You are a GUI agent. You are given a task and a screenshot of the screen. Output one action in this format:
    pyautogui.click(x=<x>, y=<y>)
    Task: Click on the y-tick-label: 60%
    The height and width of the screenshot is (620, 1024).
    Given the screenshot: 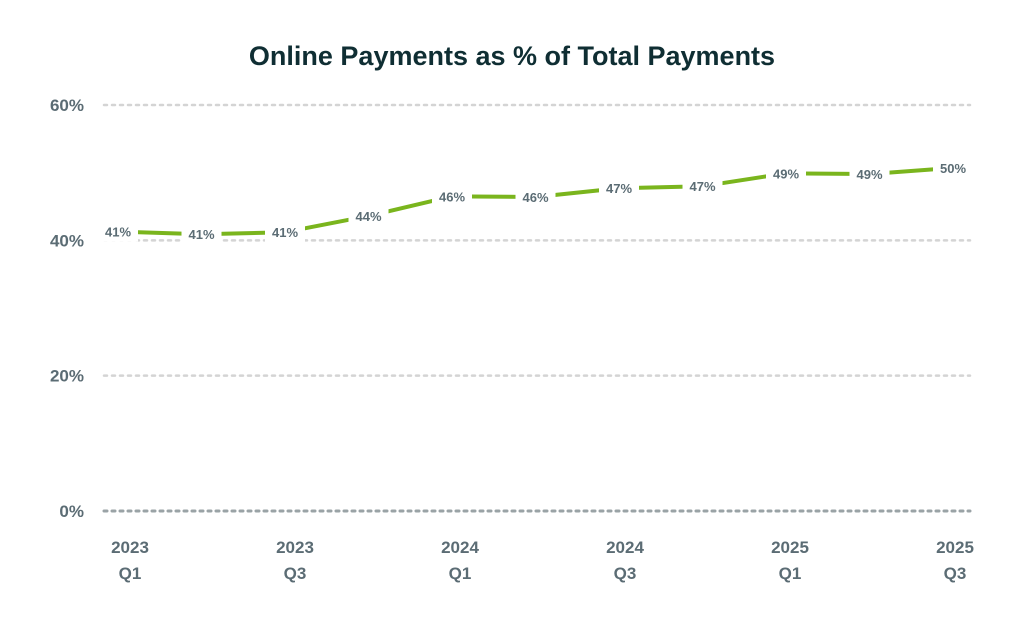 What is the action you would take?
    pyautogui.click(x=67, y=105)
    